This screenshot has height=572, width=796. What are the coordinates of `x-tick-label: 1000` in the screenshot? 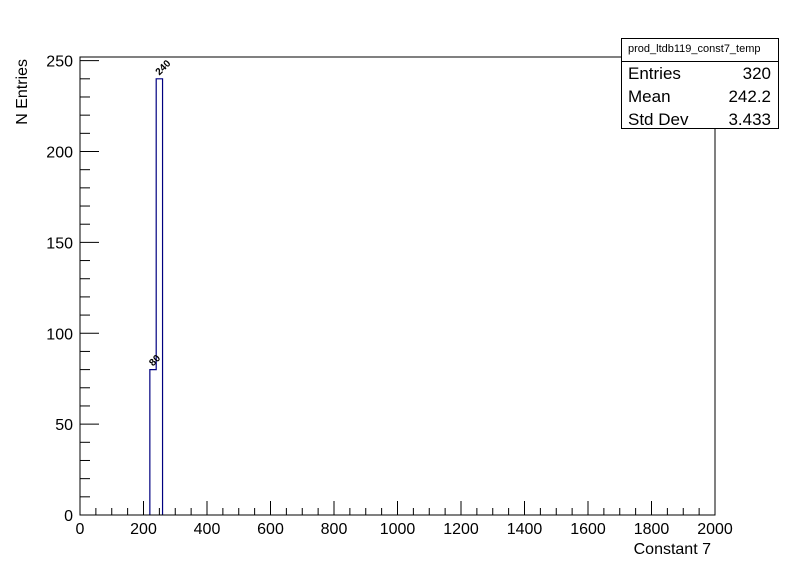 It's located at (398, 529).